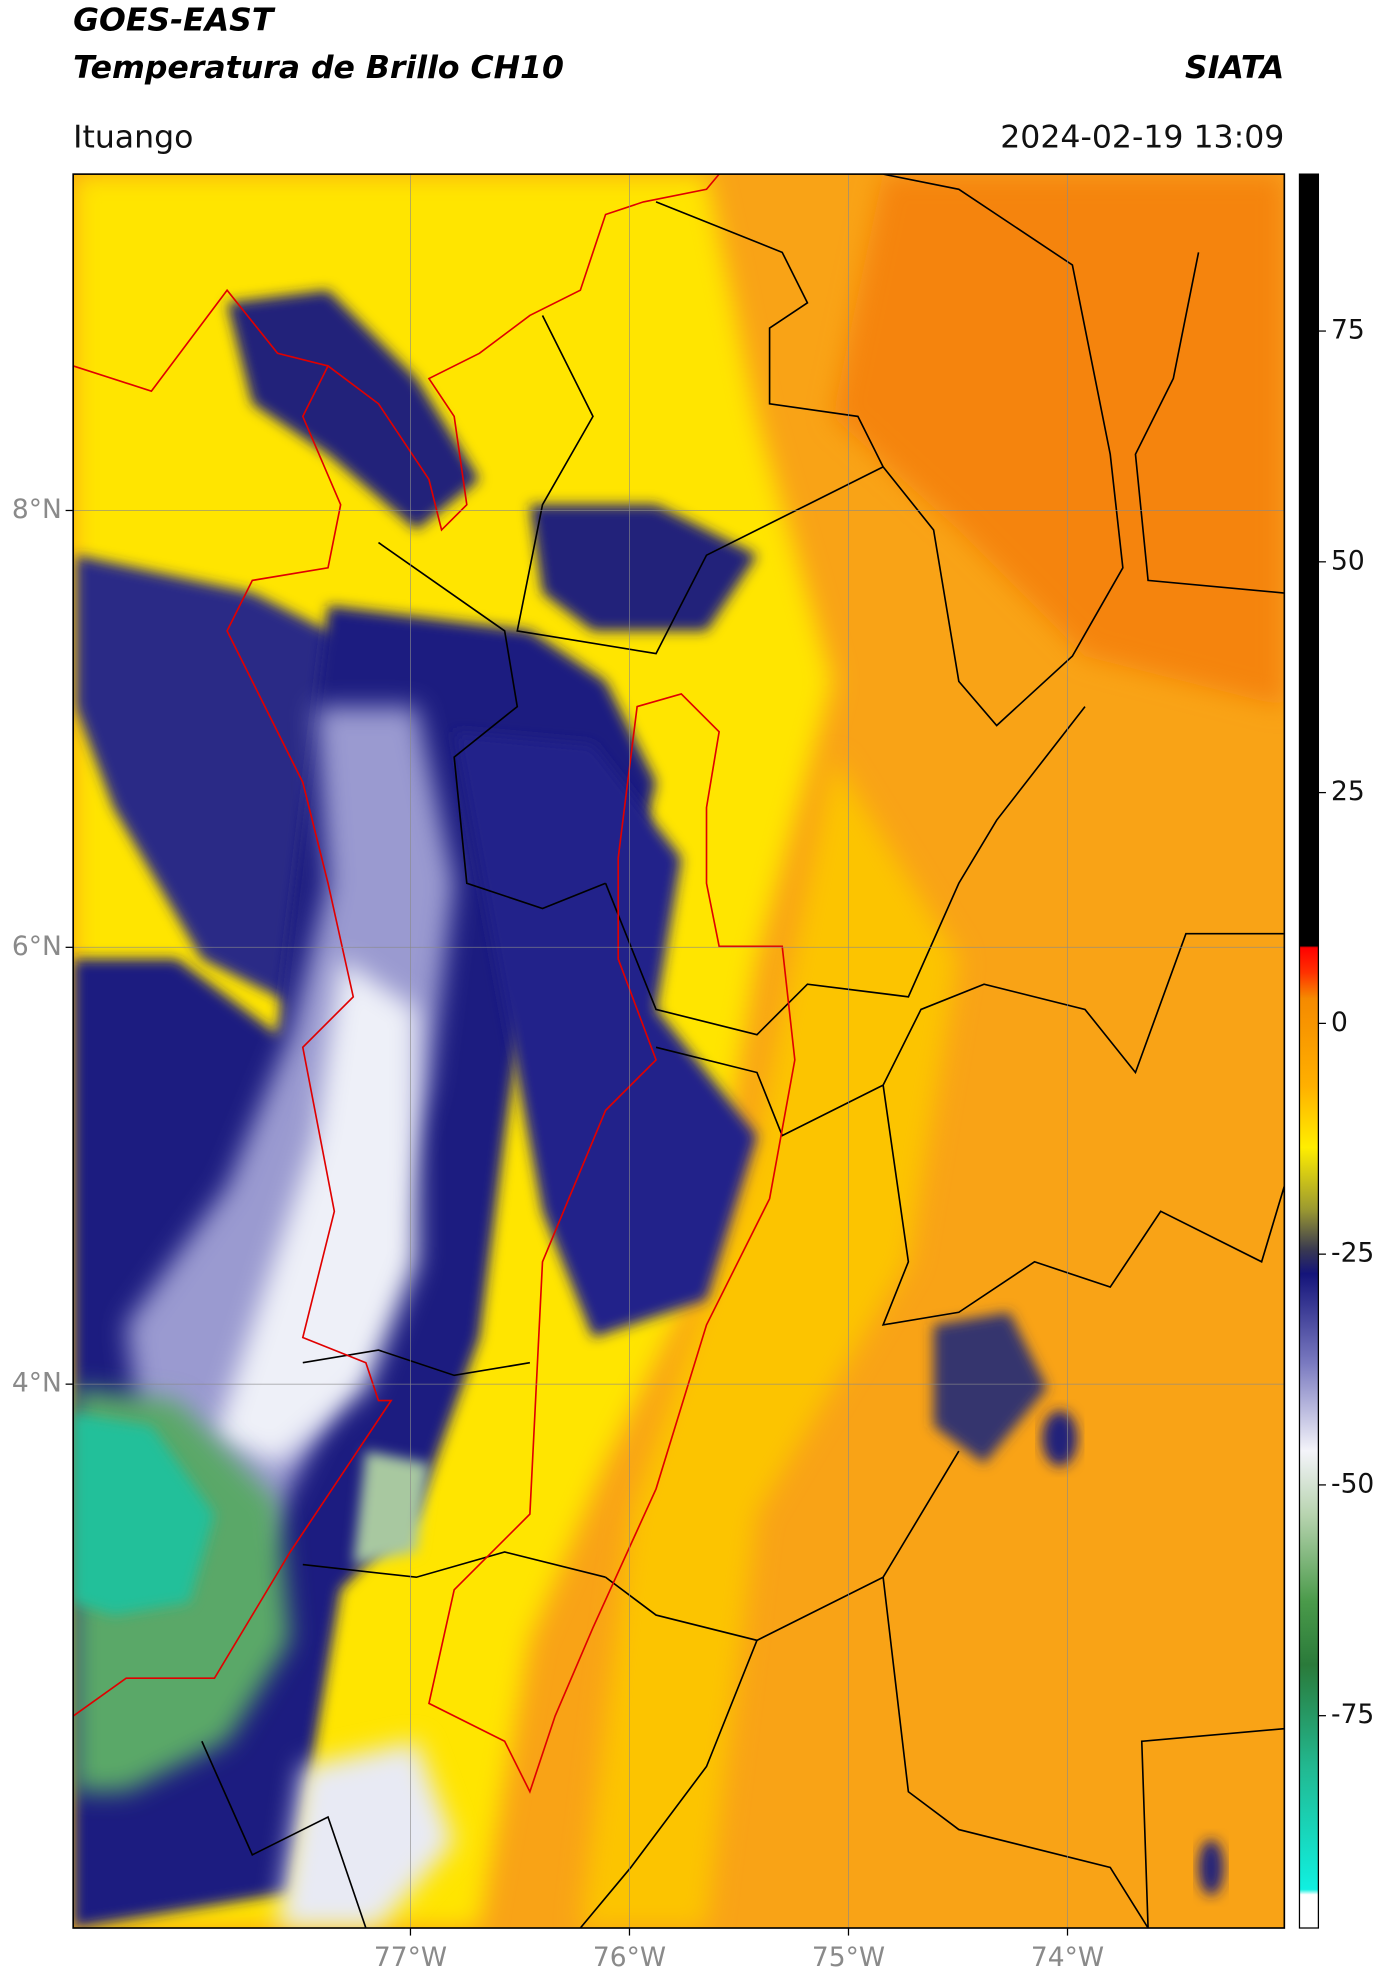 The image size is (1384, 1981). Describe the element at coordinates (37, 946) in the screenshot. I see `y-tick-label: 6°N` at that location.